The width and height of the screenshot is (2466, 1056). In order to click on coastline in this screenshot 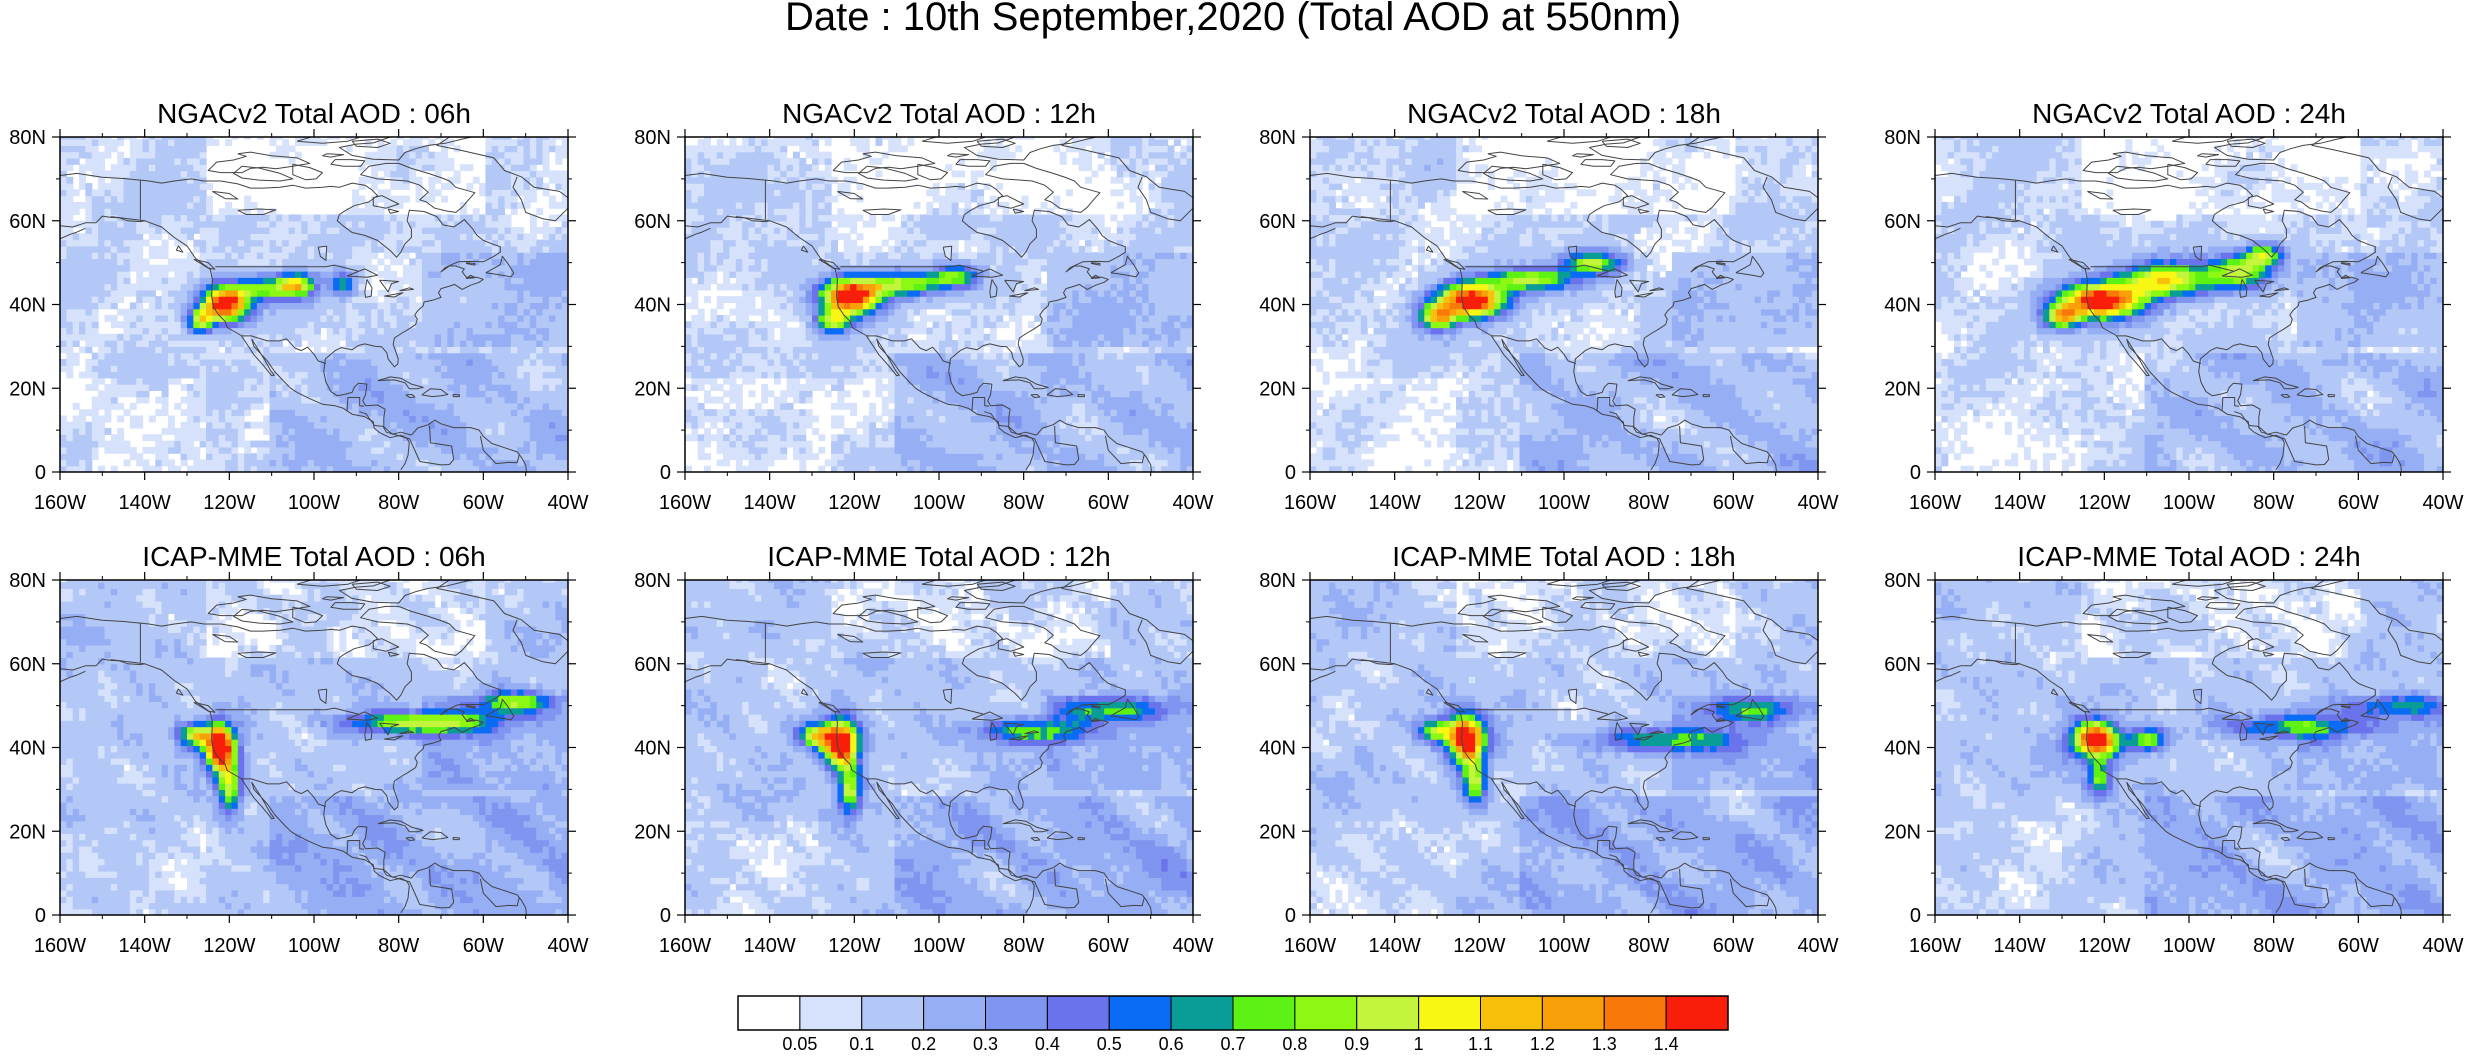, I will do `click(470, 276)`.